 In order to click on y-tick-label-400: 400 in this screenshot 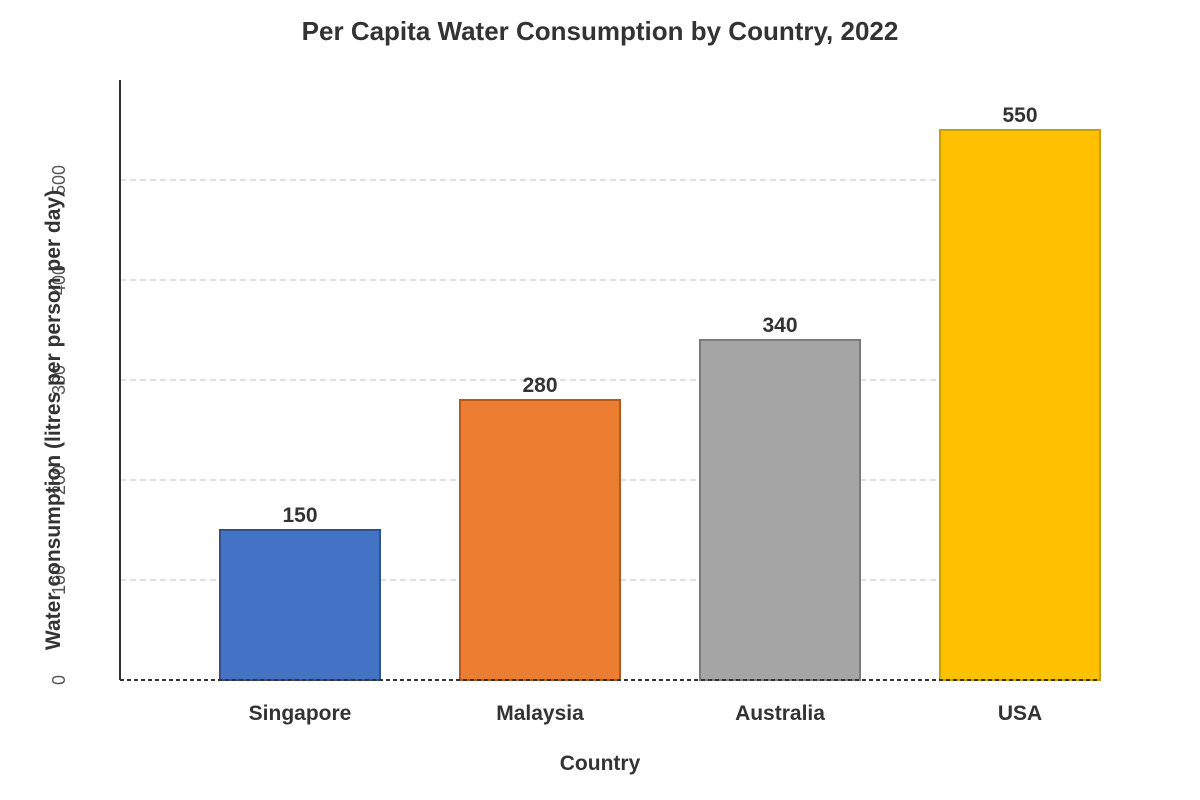, I will do `click(59, 280)`.